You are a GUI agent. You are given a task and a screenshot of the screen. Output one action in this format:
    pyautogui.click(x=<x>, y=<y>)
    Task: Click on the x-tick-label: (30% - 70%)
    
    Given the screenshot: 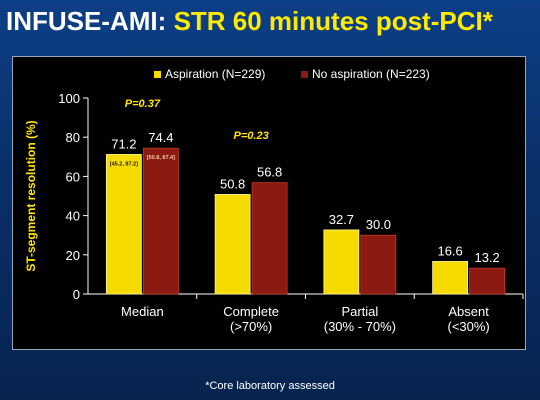 What is the action you would take?
    pyautogui.click(x=360, y=326)
    